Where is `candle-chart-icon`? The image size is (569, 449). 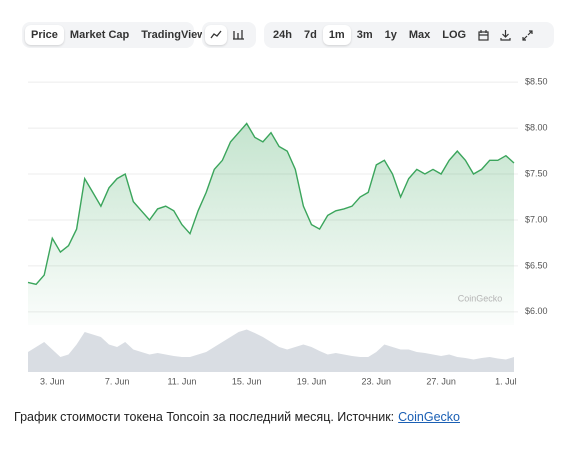 candle-chart-icon is located at coordinates (238, 35).